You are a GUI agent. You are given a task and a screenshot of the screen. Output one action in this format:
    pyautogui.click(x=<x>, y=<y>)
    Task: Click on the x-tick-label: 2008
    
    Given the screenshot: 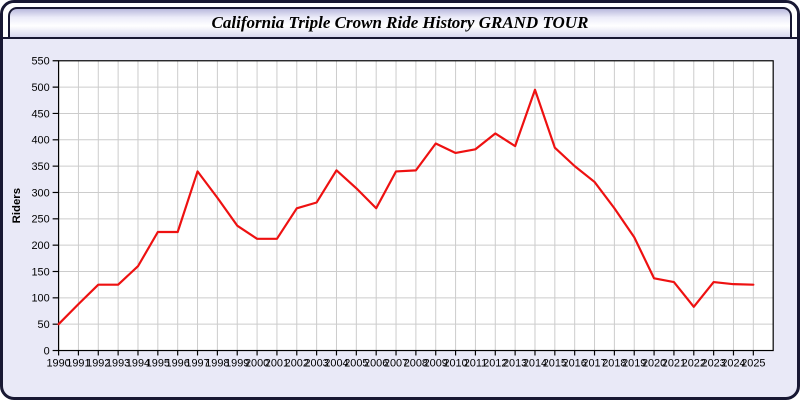 What is the action you would take?
    pyautogui.click(x=416, y=363)
    